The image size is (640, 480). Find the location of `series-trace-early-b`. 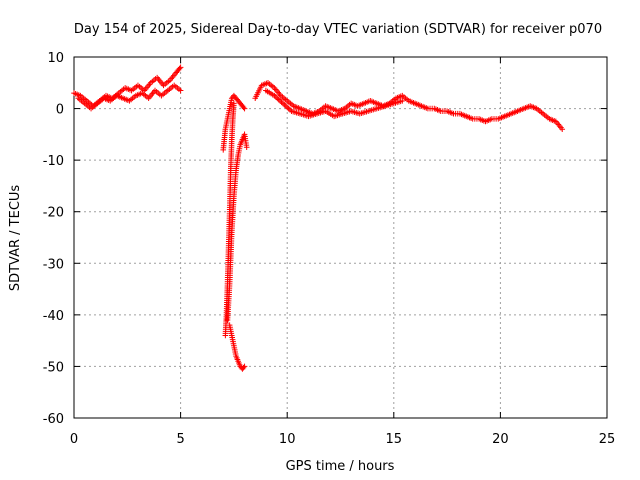

series-trace-early-b is located at coordinates (129, 97).